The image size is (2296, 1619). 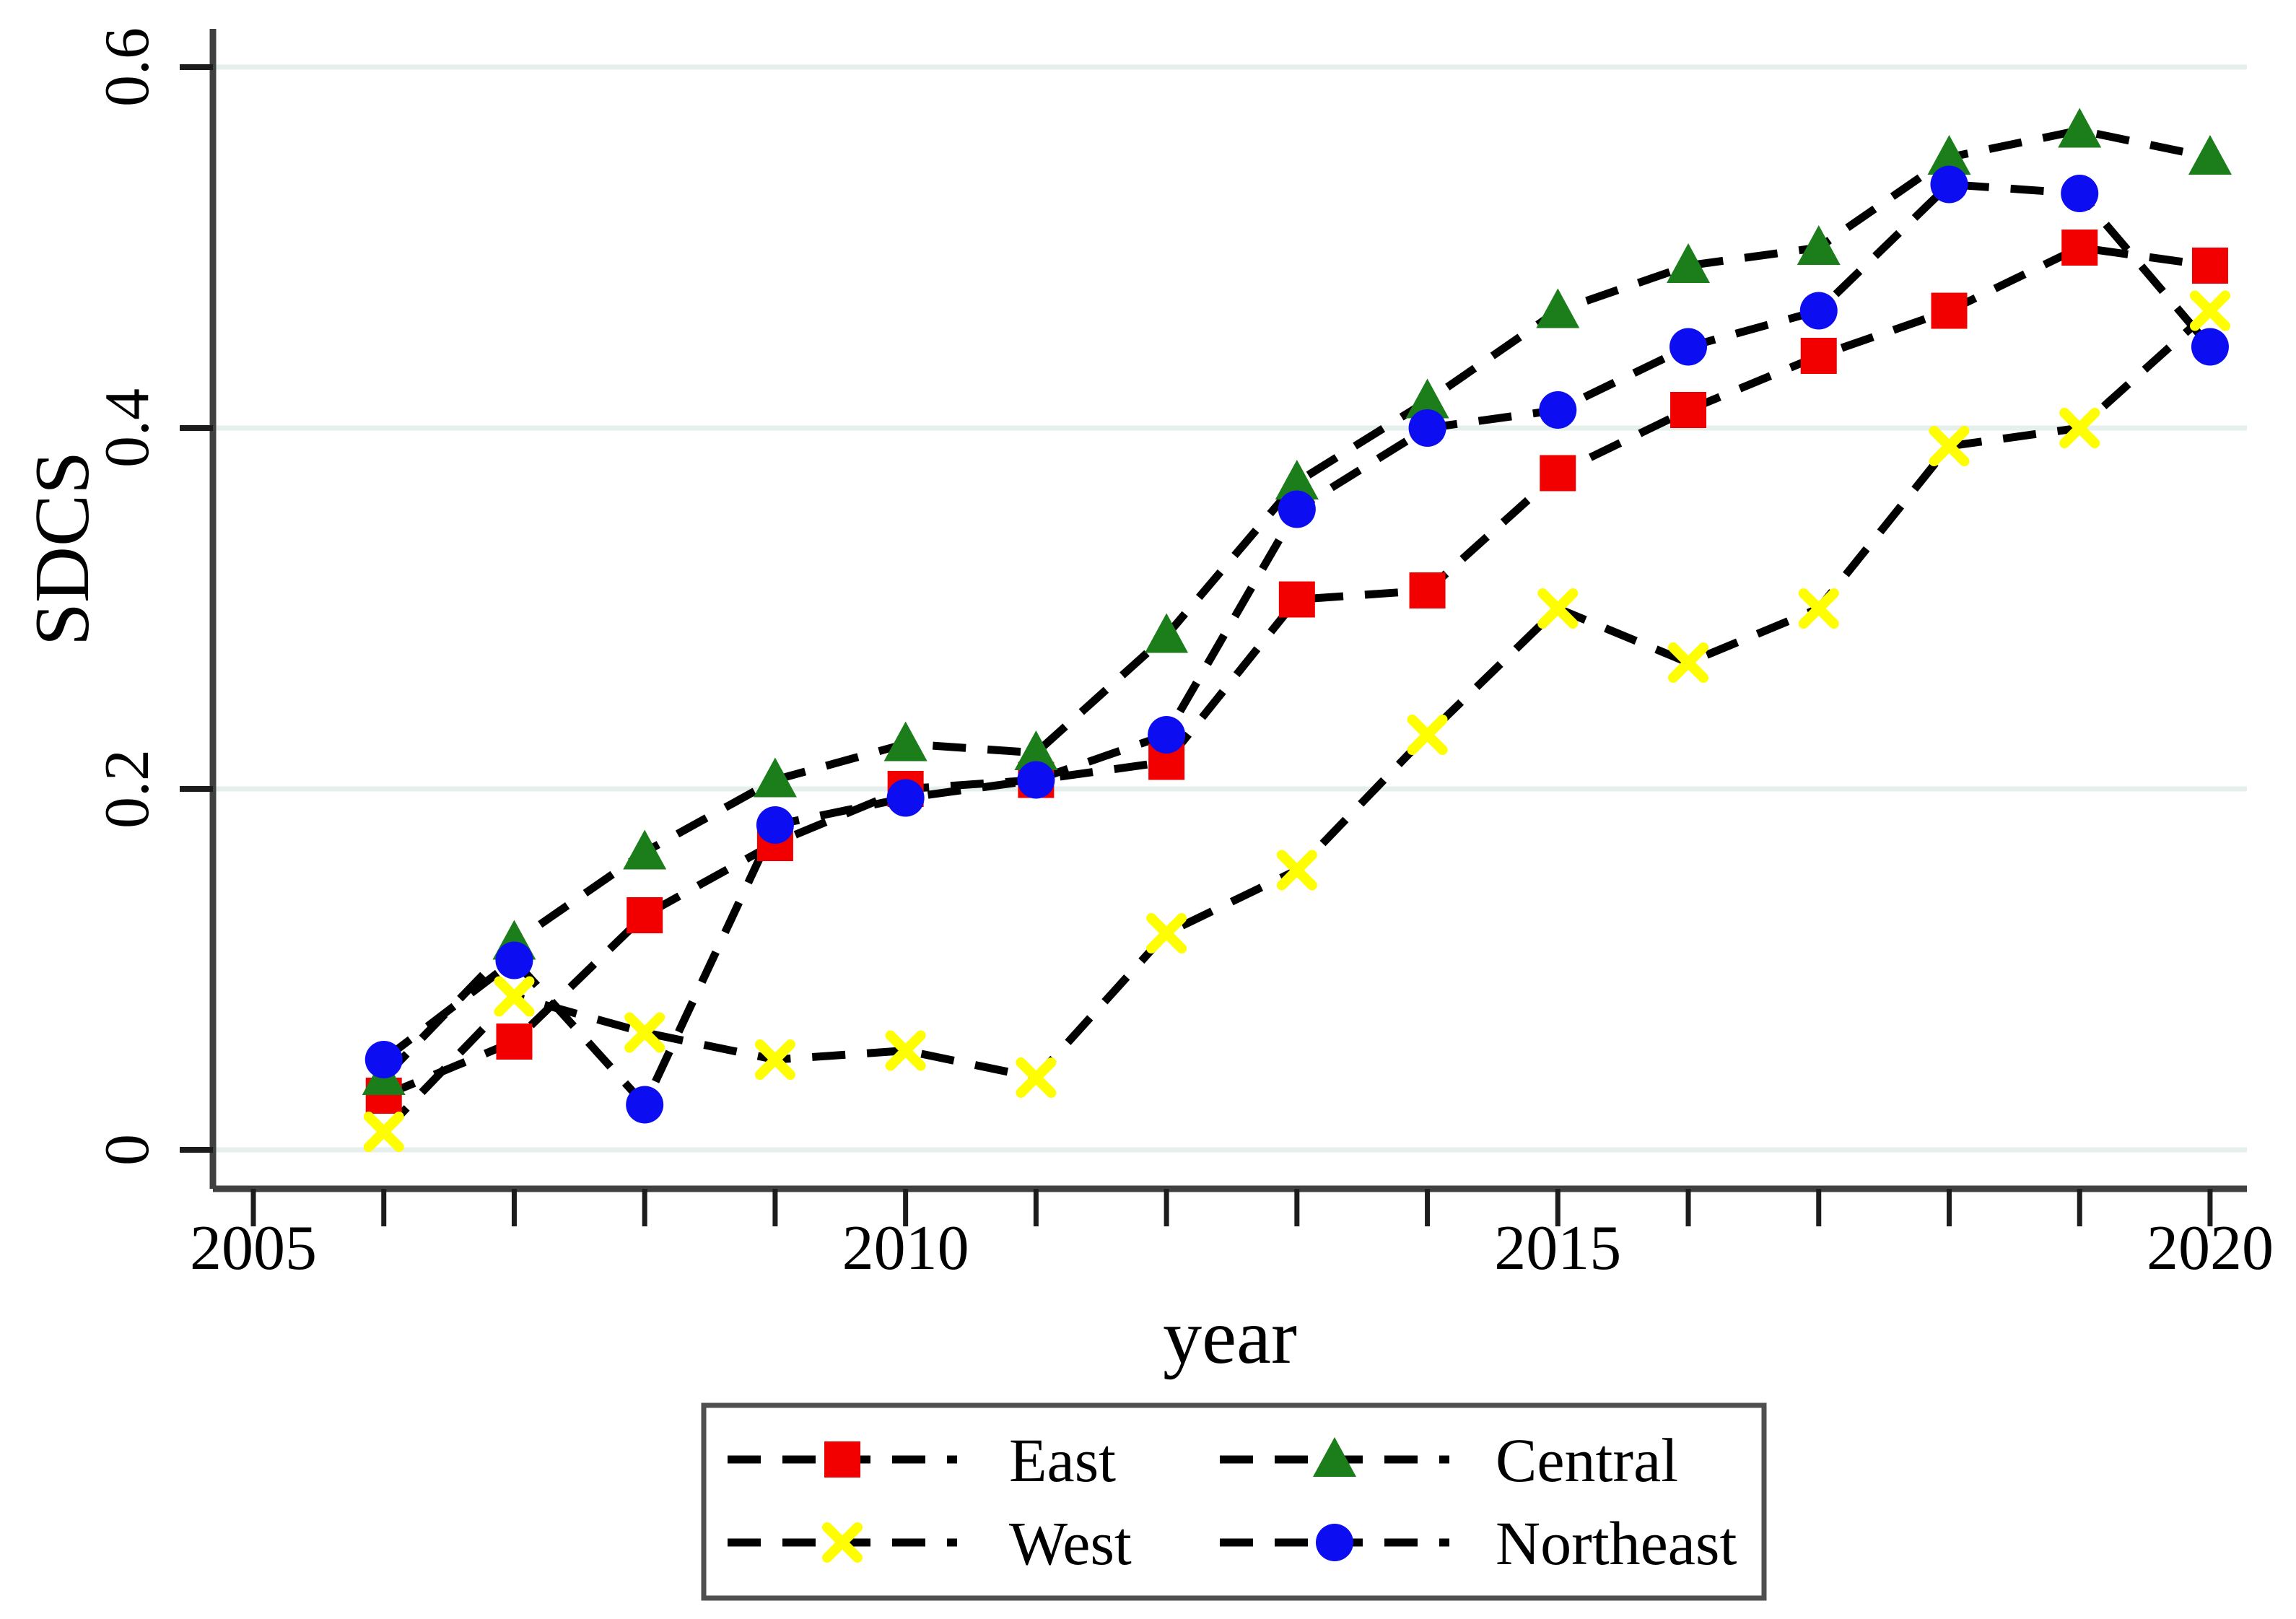 What do you see at coordinates (1427, 428) in the screenshot?
I see `northeast-marker-2014` at bounding box center [1427, 428].